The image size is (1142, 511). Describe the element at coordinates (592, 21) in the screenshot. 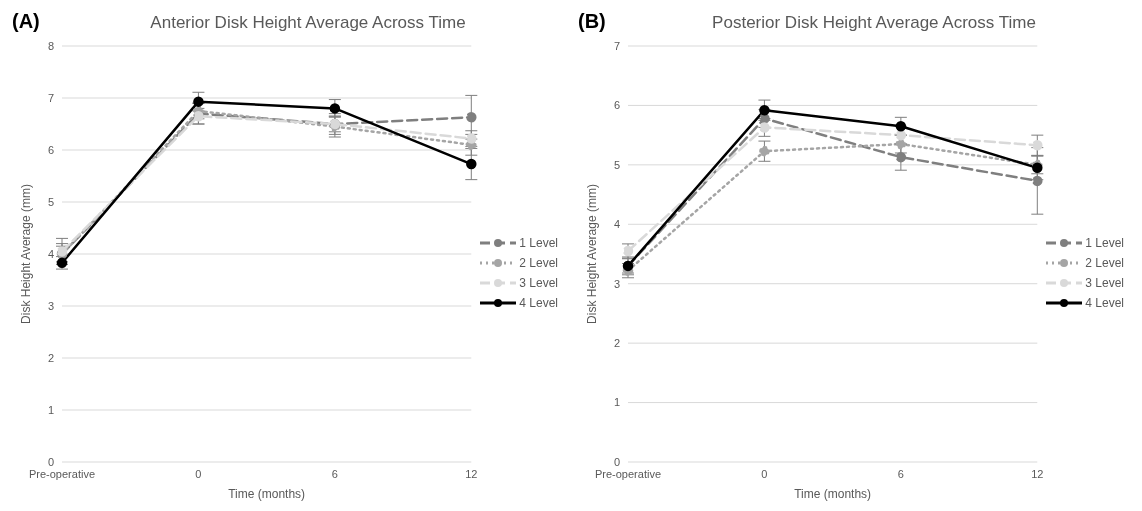

I see `text: (B)` at that location.